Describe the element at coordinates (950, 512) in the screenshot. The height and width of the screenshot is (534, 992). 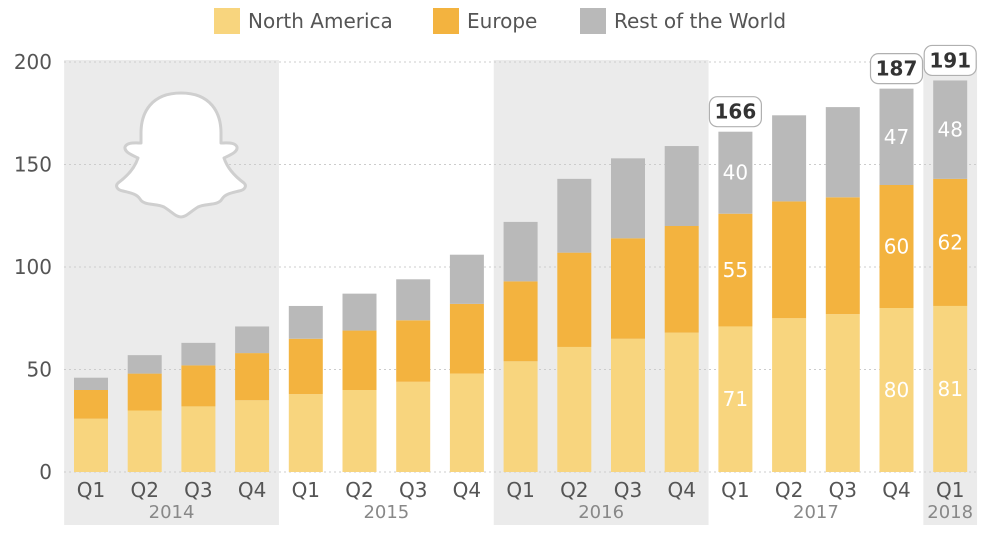
I see `year-label: 2018` at that location.